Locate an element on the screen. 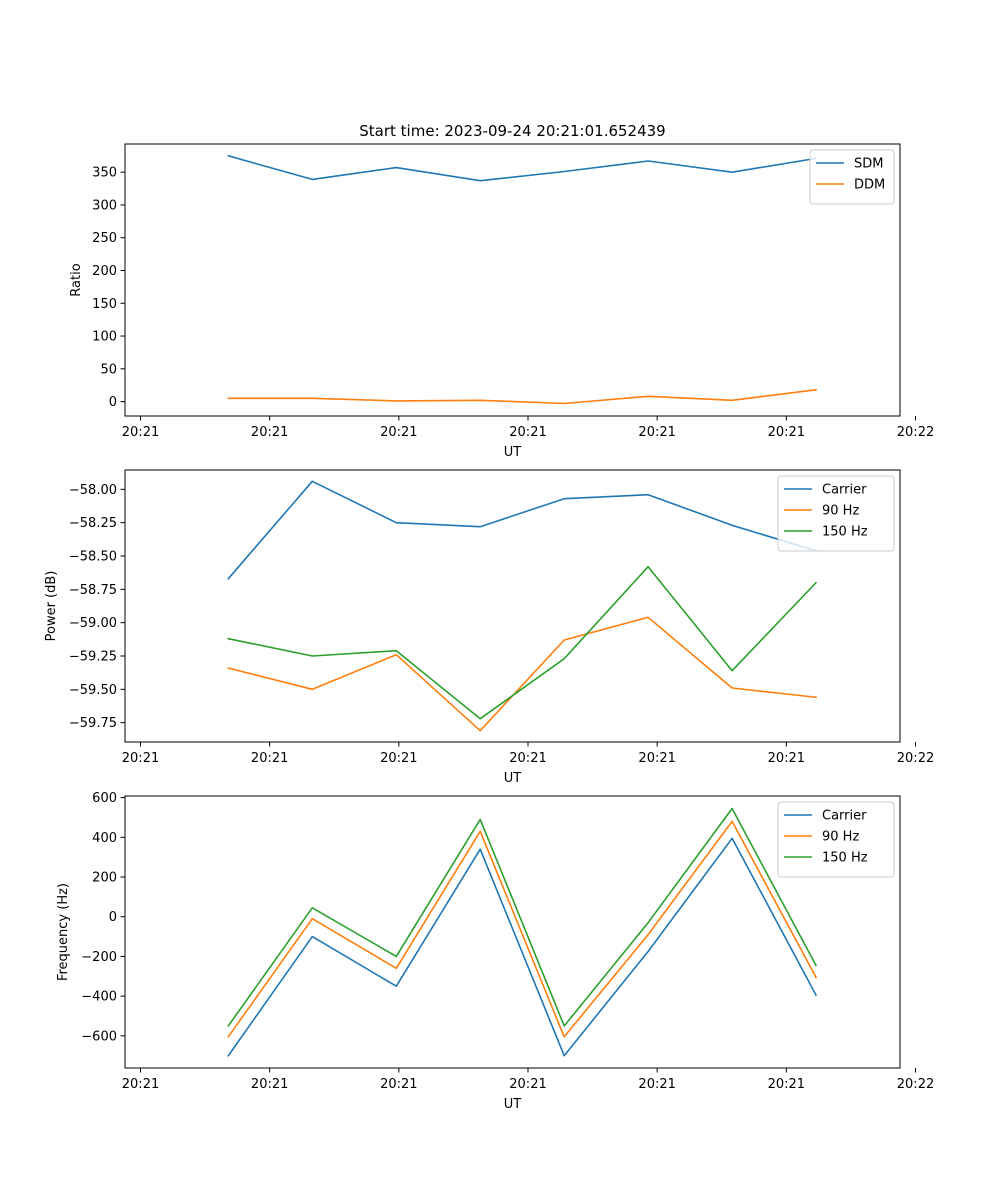  chart-3-legend-label-carrier: Carrier is located at coordinates (844, 816).